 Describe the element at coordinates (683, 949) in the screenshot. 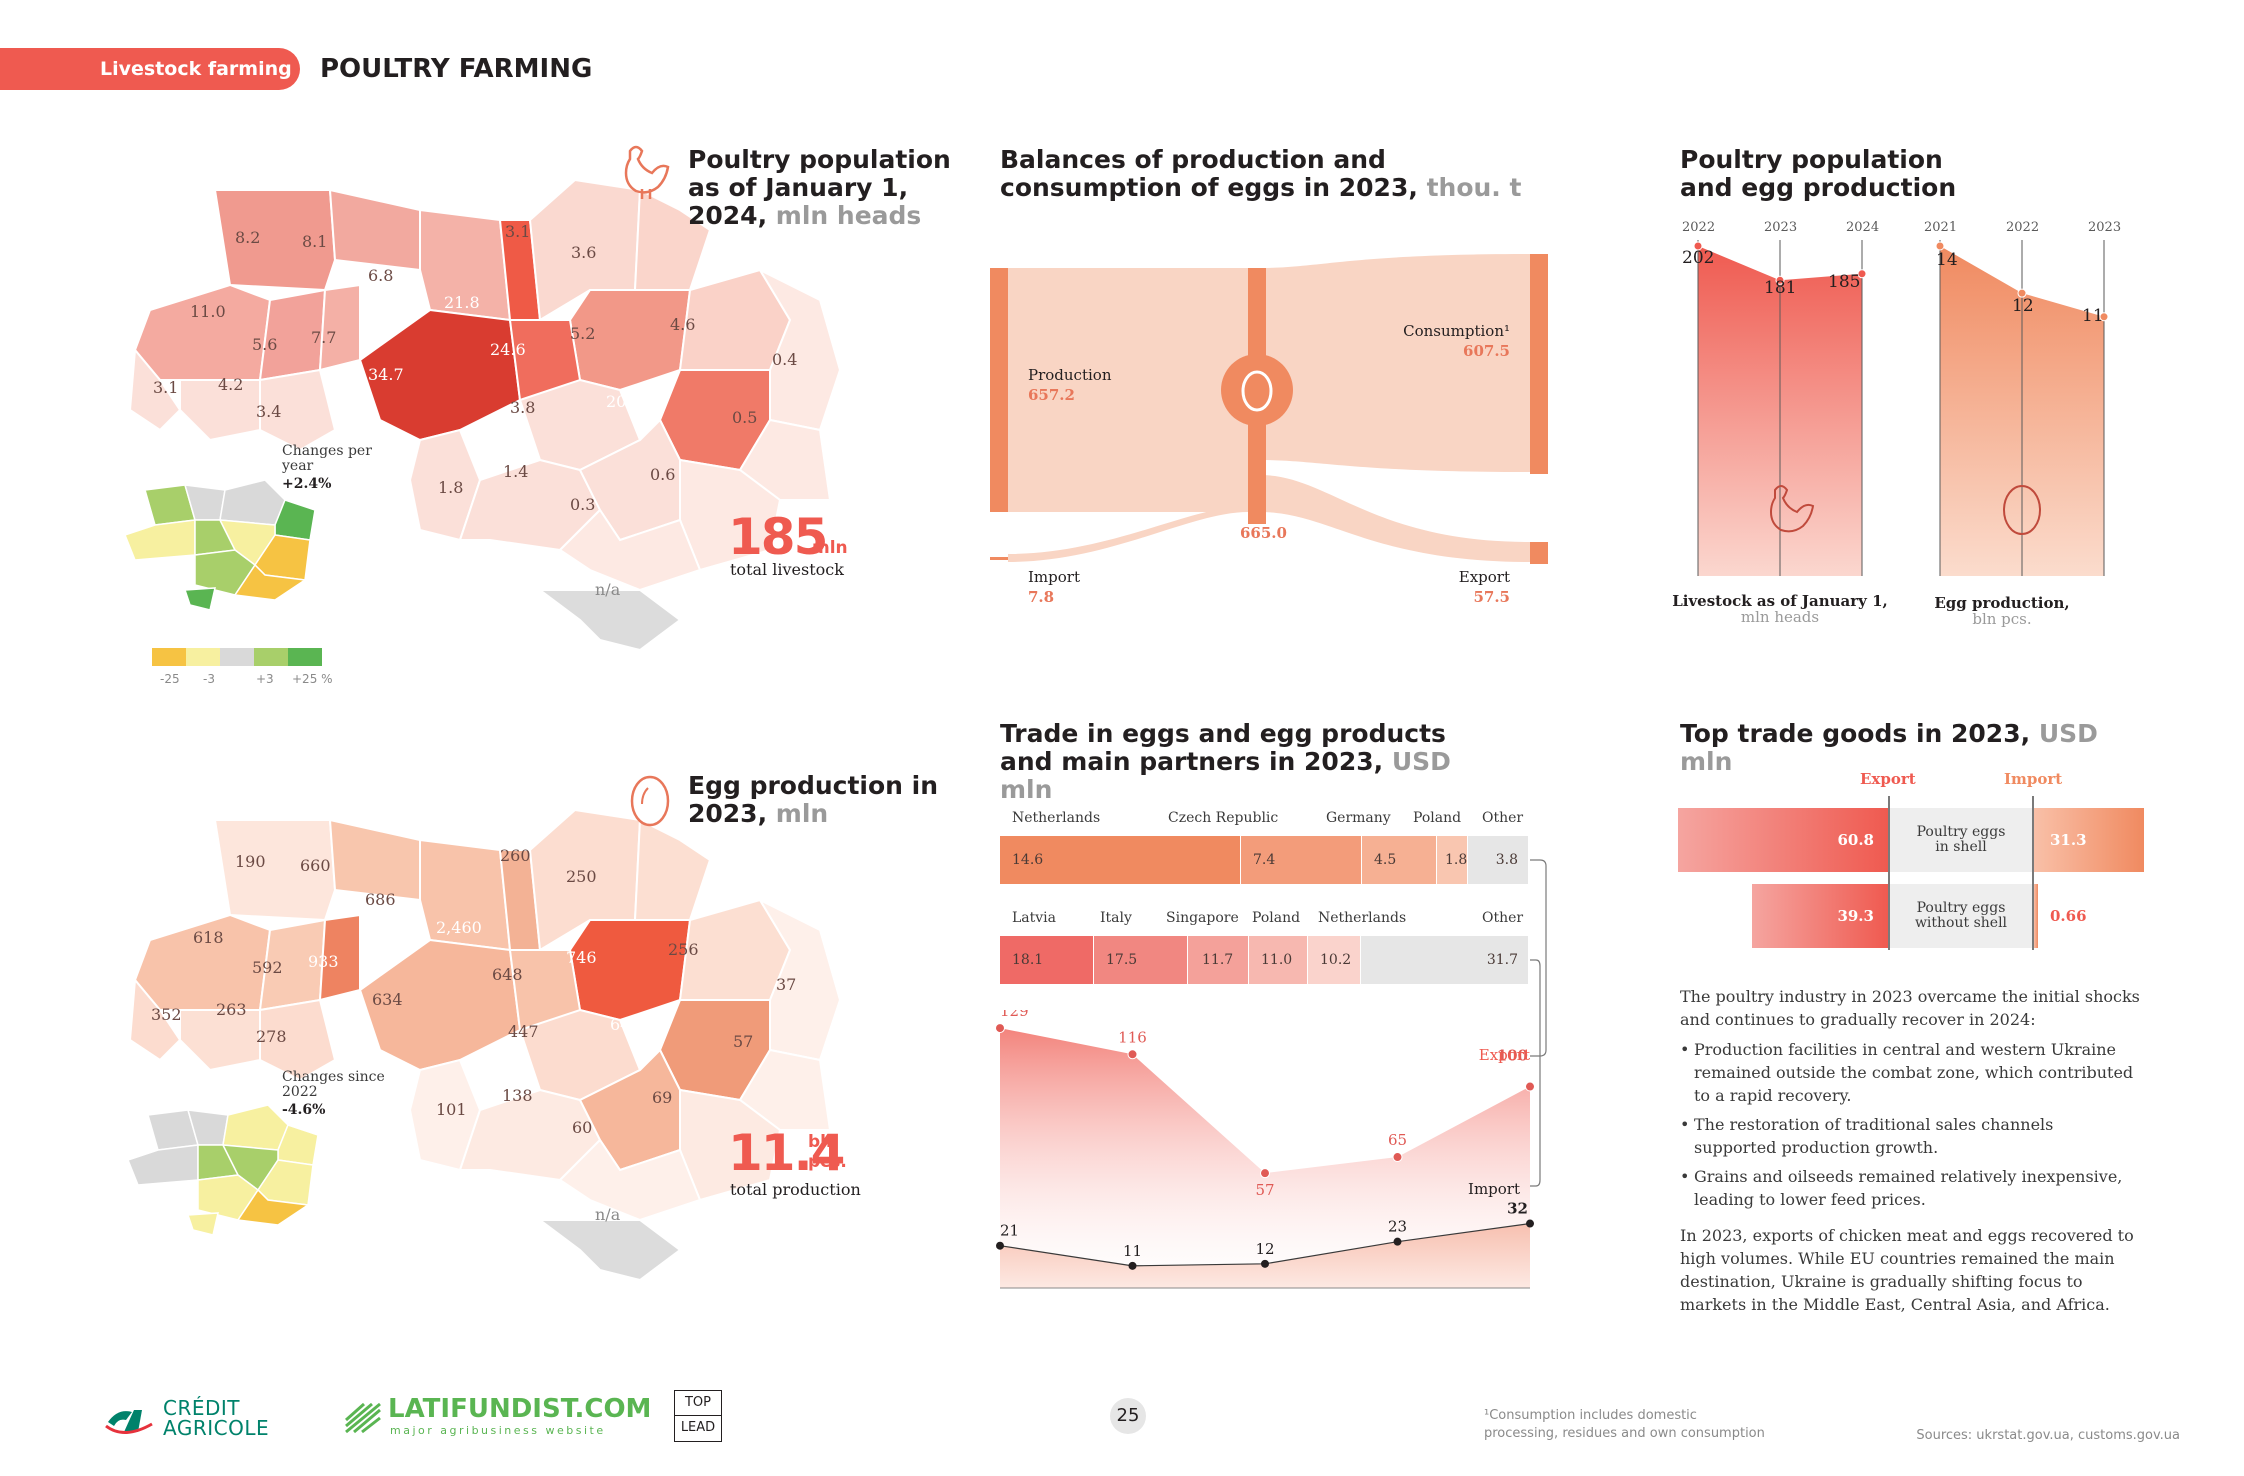

I see `region-value: 256` at that location.